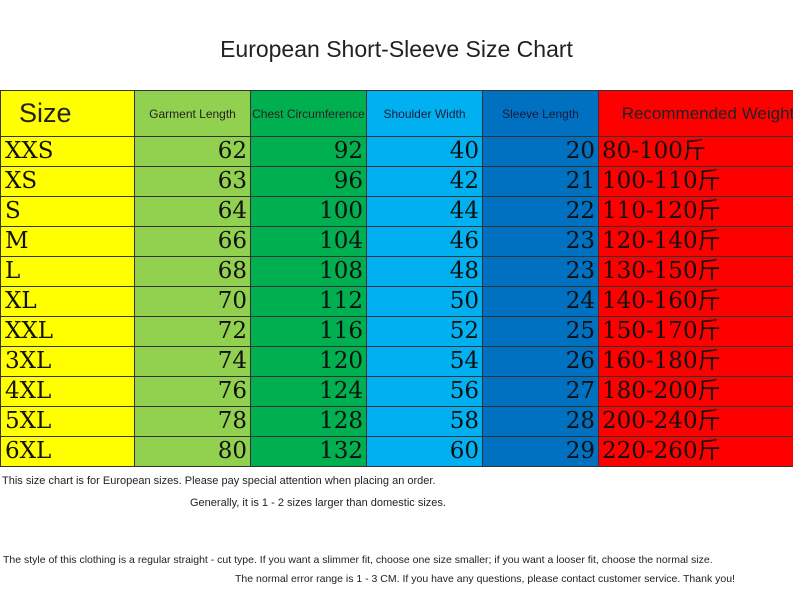 Image resolution: width=793 pixels, height=607 pixels. I want to click on weight-cell: 200-240斤, so click(695, 421).